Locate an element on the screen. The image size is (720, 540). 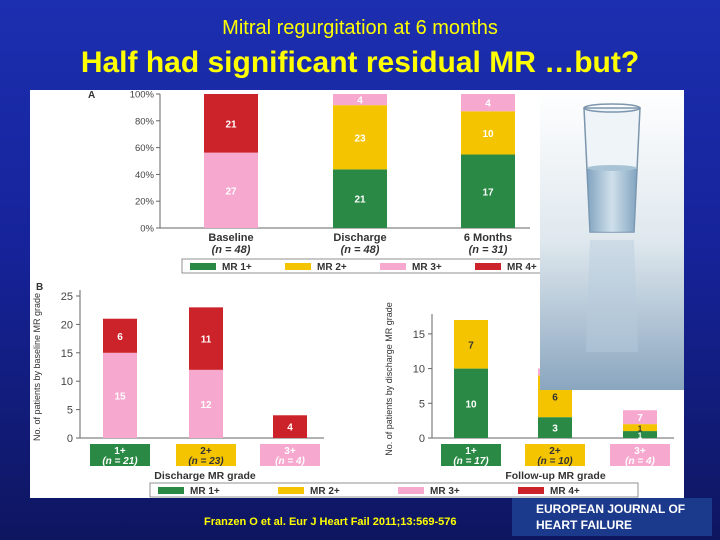
panel-a-segment-label: 17 is located at coordinates (488, 192).